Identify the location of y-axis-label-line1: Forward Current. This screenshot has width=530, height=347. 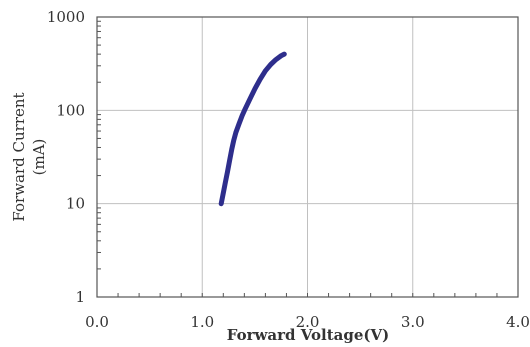
(19, 156).